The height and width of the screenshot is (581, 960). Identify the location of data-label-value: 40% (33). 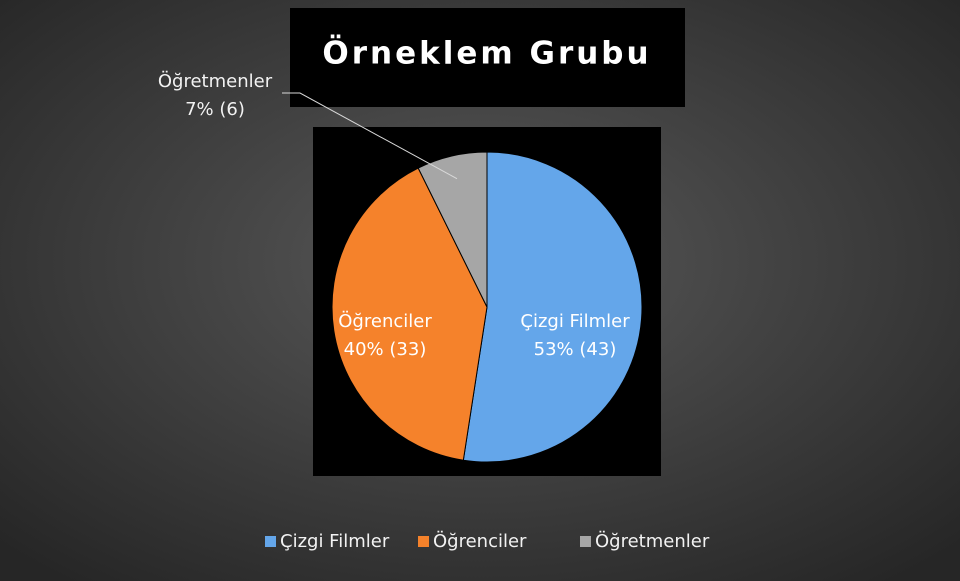
(385, 349).